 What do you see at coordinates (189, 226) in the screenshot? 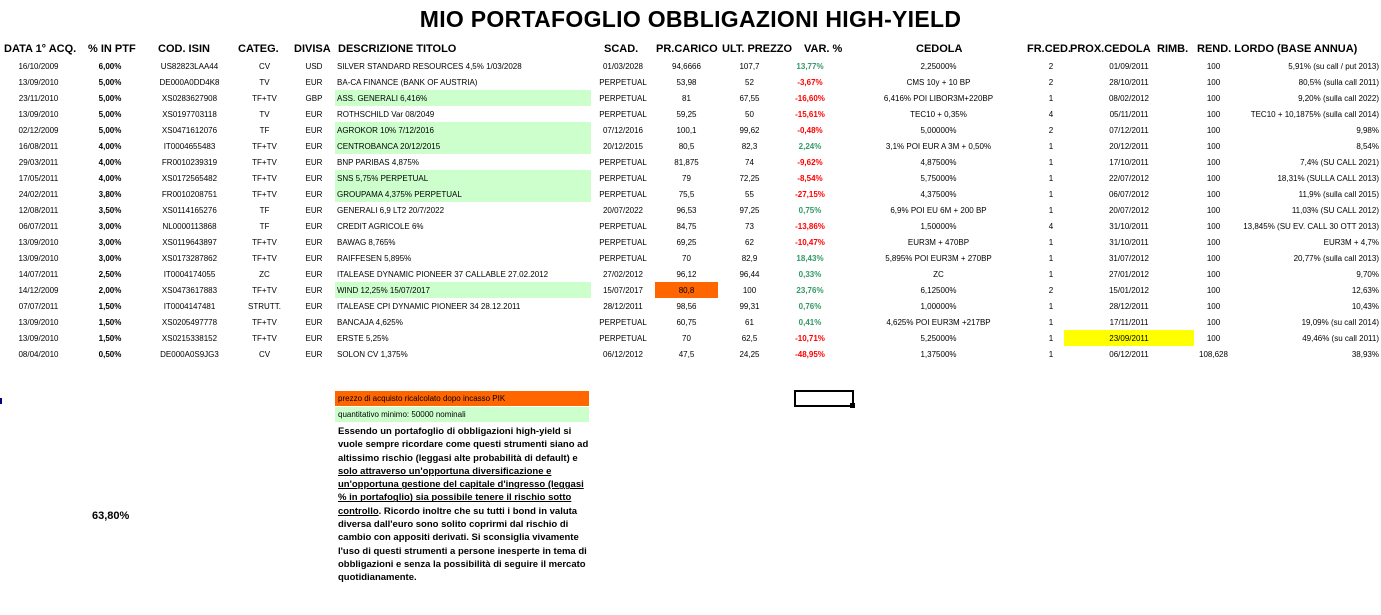
I see `cell-isin: NL0000113868` at bounding box center [189, 226].